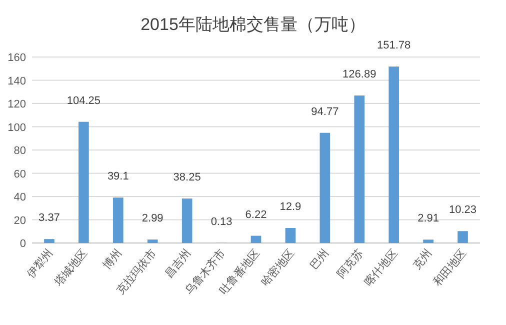 This screenshot has width=506, height=325. Describe the element at coordinates (20, 151) in the screenshot. I see `y-tick-label: 80` at that location.